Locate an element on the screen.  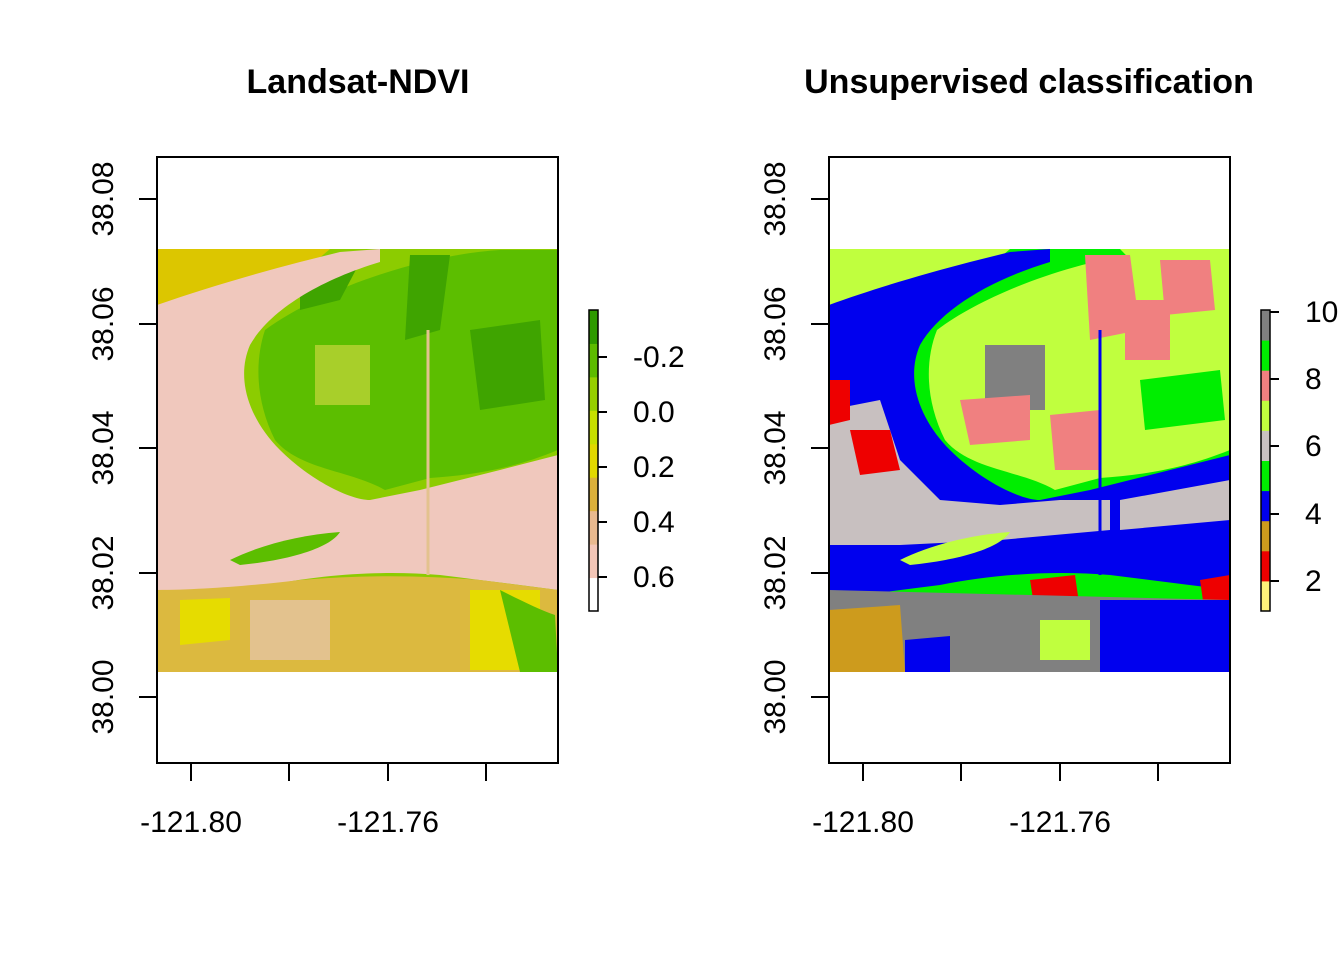
legend-label: 0.0 is located at coordinates (654, 412).